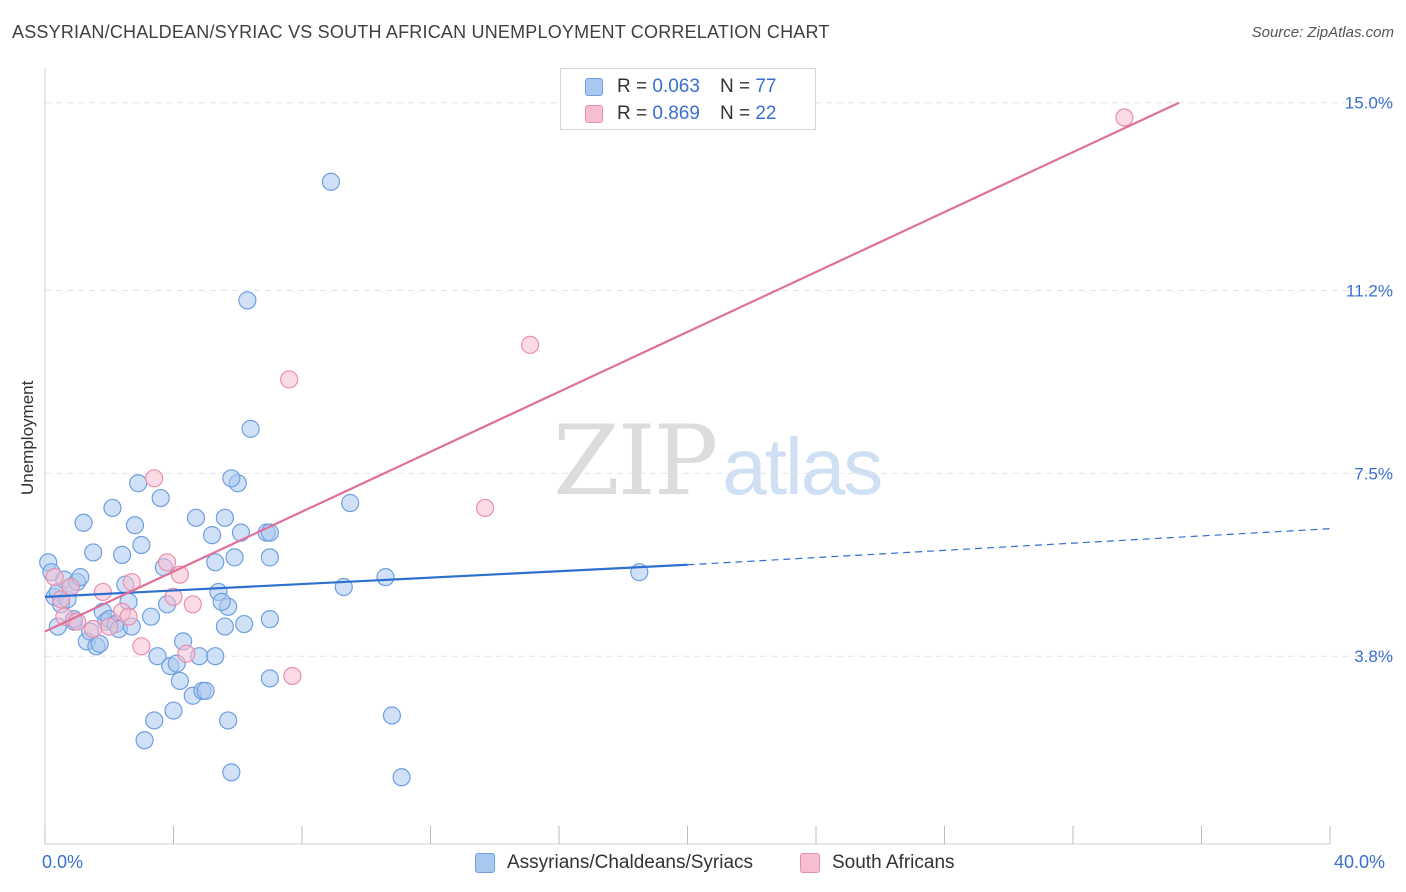 This screenshot has width=1406, height=892. I want to click on source-value: ZipAtlas.com, so click(1350, 32).